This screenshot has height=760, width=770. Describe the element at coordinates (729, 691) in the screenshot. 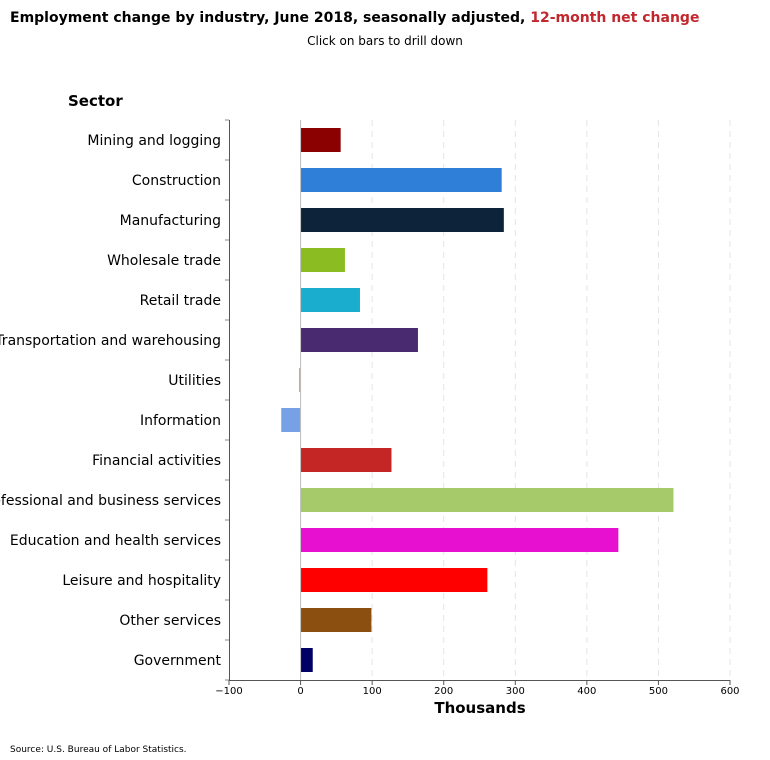

I see `x-tick-label: 600` at that location.